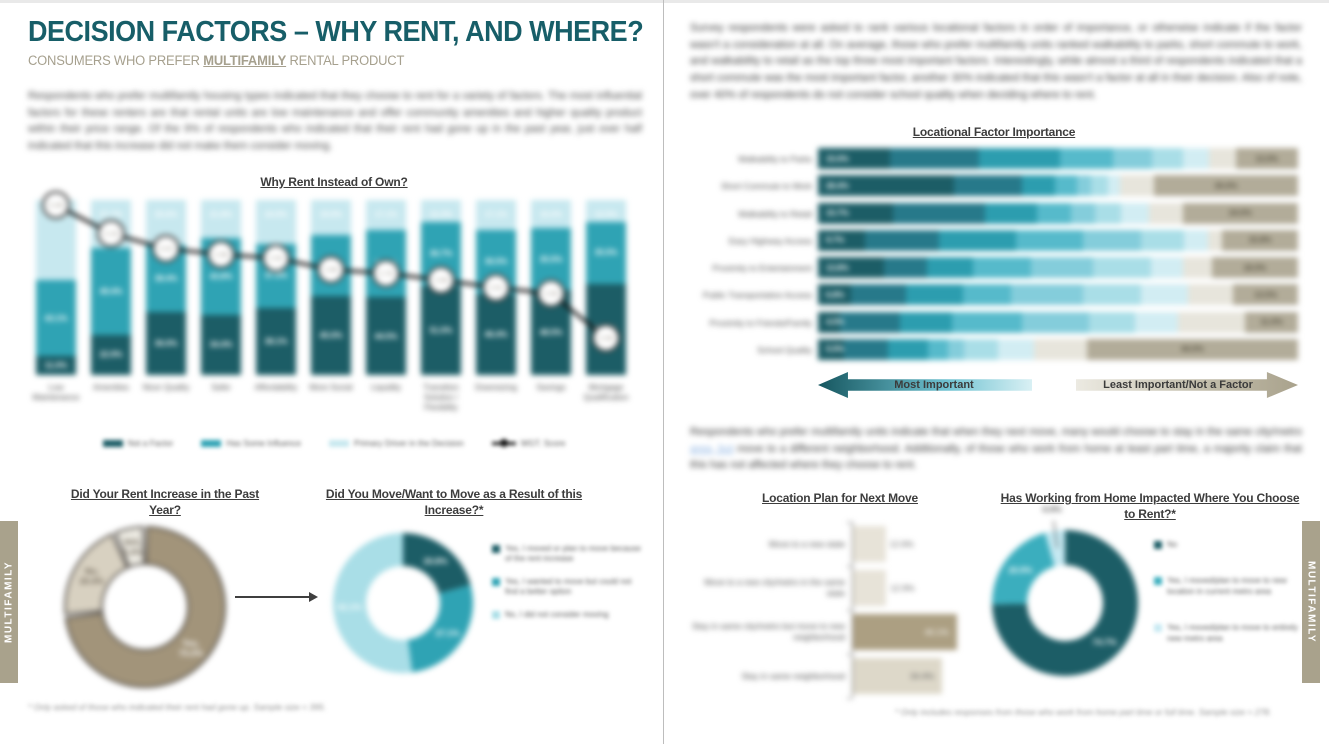  I want to click on bar-segment: 43.1%, so click(56, 318).